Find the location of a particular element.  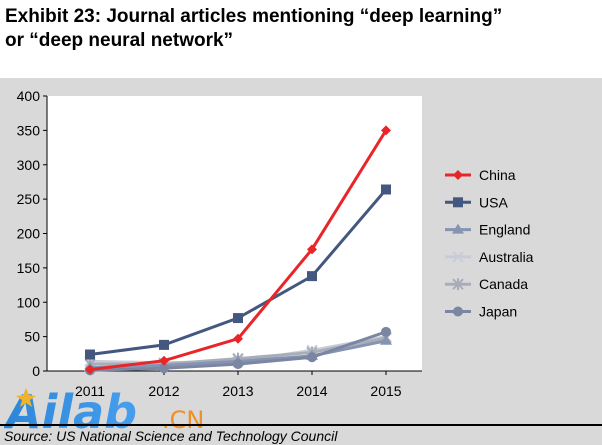

y-tick-label: 150 is located at coordinates (29, 268).